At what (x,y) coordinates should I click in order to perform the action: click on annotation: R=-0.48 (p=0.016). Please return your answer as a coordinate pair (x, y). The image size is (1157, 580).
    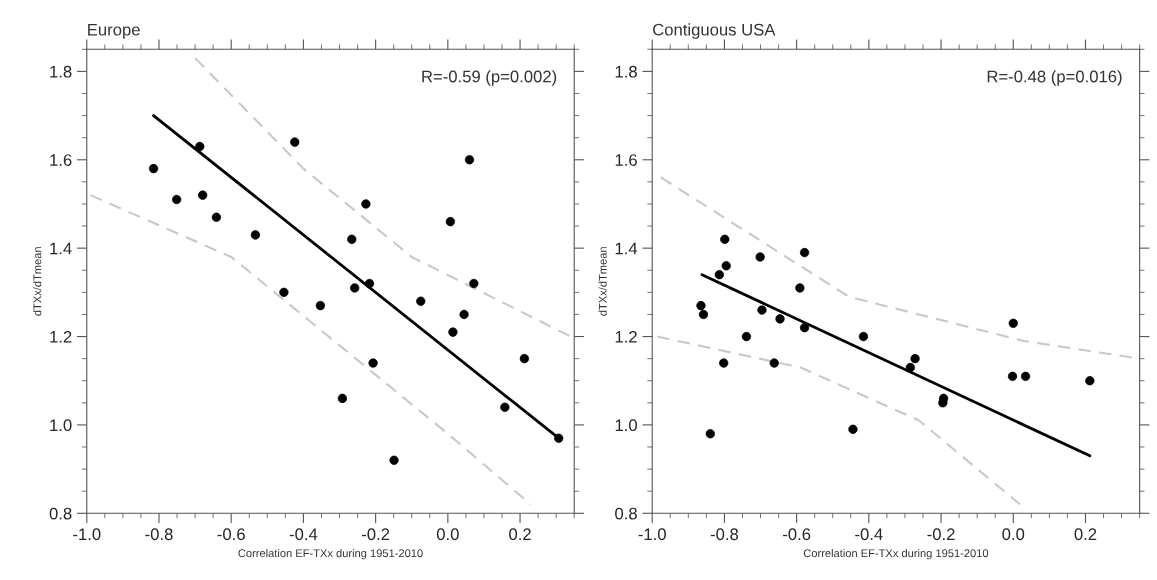
    Looking at the image, I should click on (1054, 78).